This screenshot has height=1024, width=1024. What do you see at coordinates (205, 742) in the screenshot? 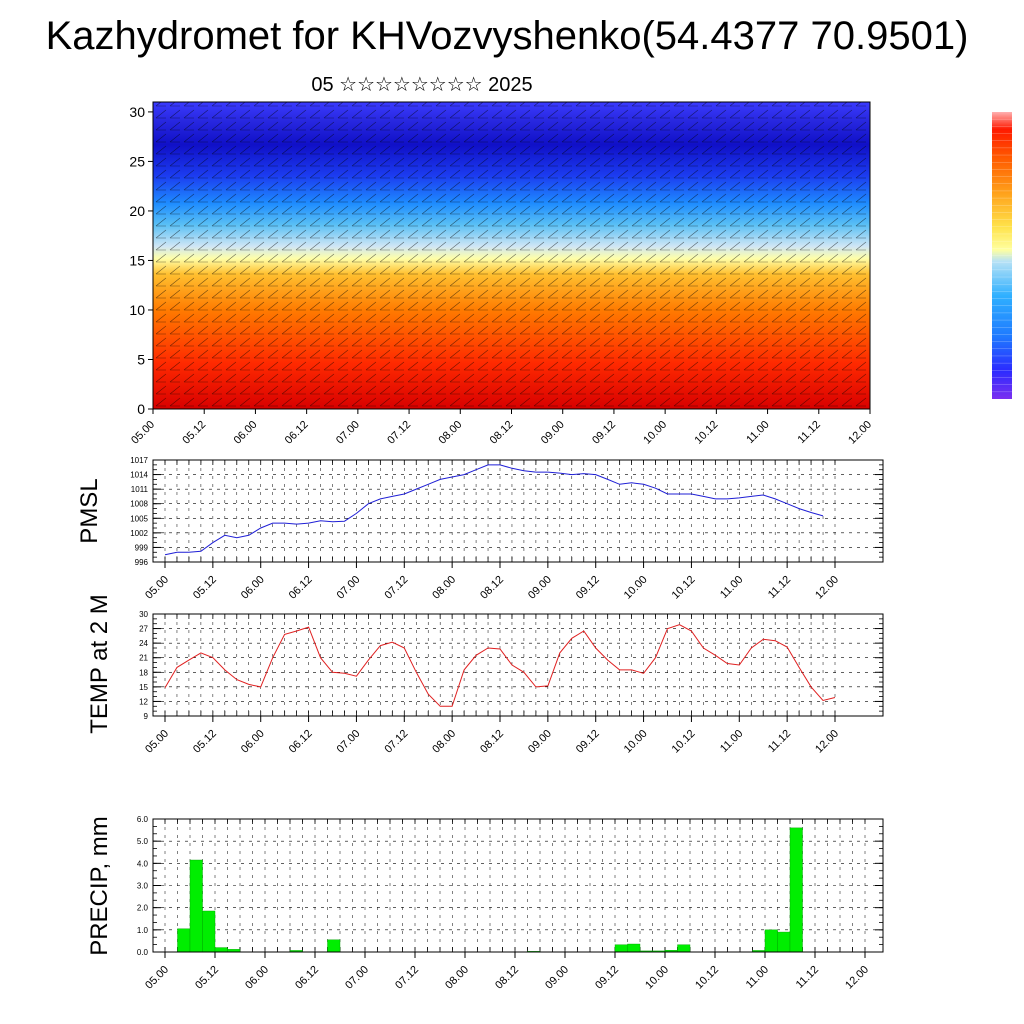
I see `temp-xtick-label: 05.12` at bounding box center [205, 742].